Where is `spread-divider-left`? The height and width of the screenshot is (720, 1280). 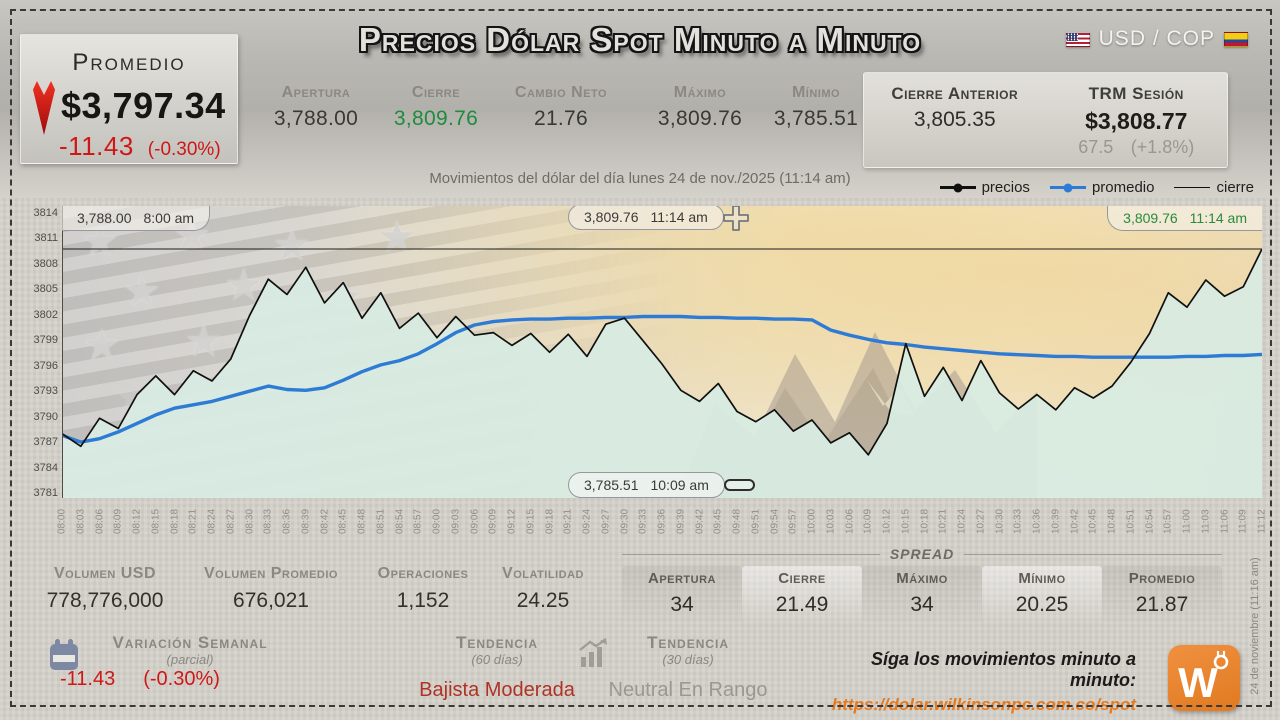
spread-divider-left is located at coordinates (751, 554).